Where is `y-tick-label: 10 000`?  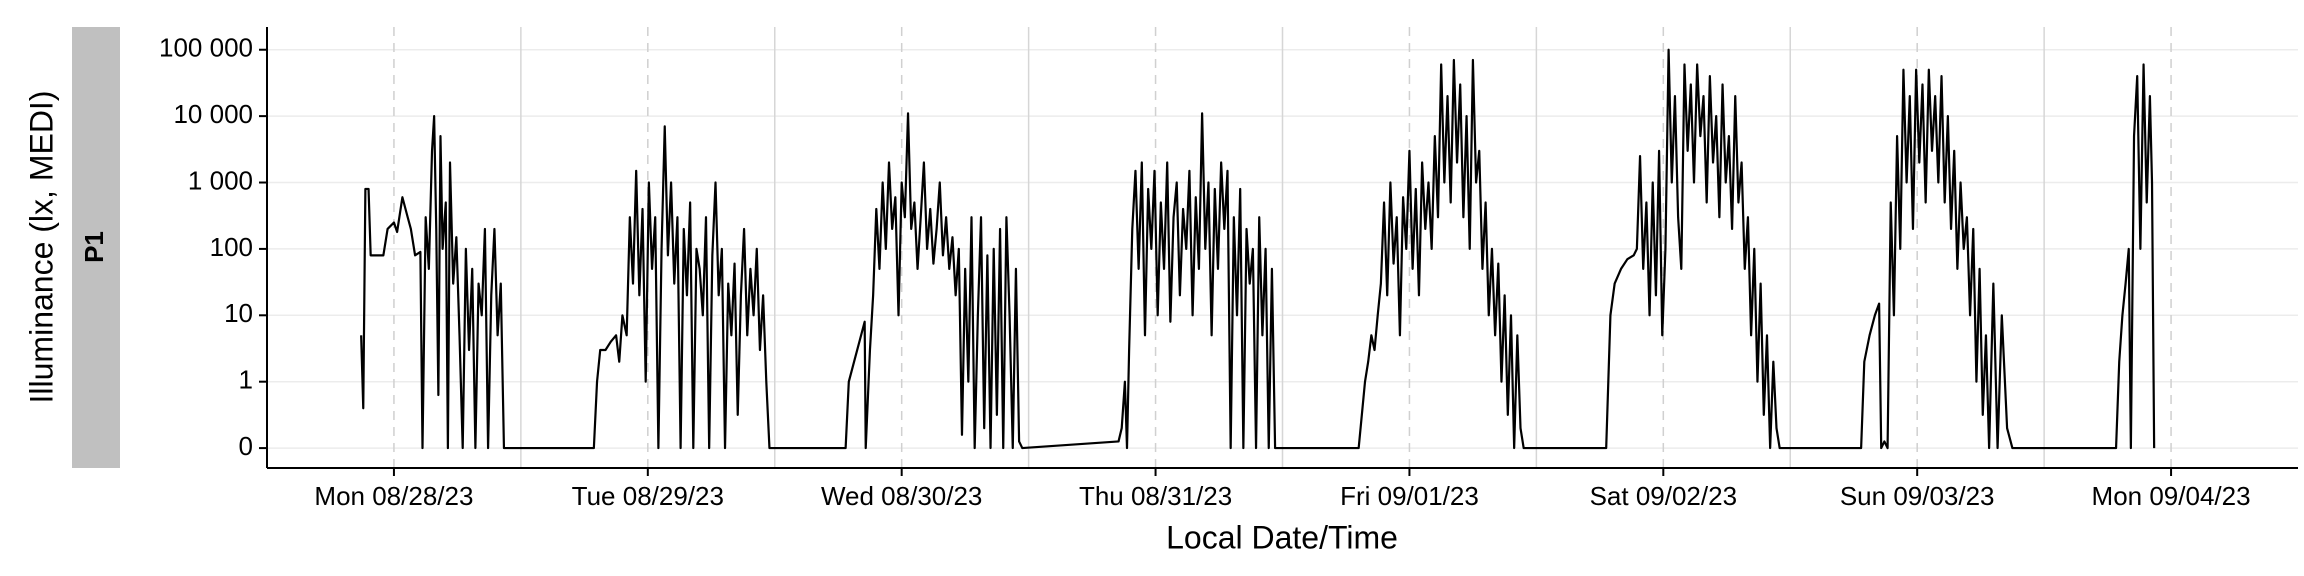
y-tick-label: 10 000 is located at coordinates (213, 114).